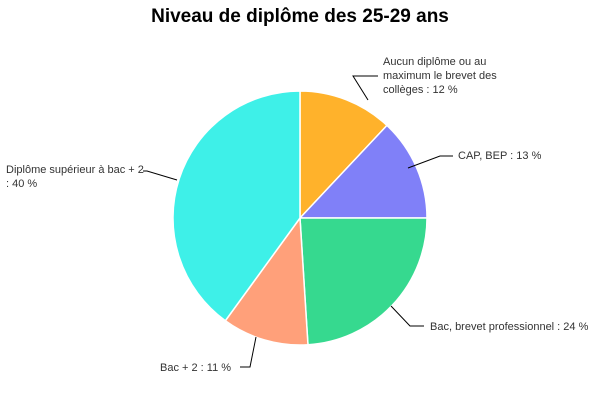 The height and width of the screenshot is (400, 600). I want to click on pie-slice-cap-bep, so click(363, 171).